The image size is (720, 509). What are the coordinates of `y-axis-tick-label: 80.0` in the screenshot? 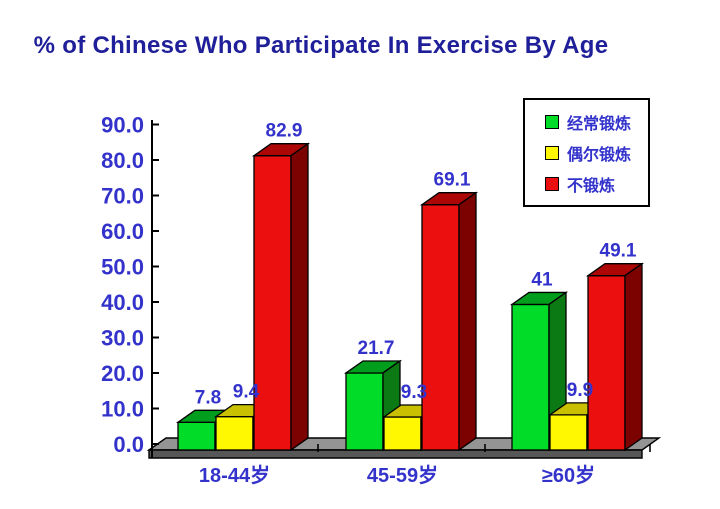 It's located at (122, 160).